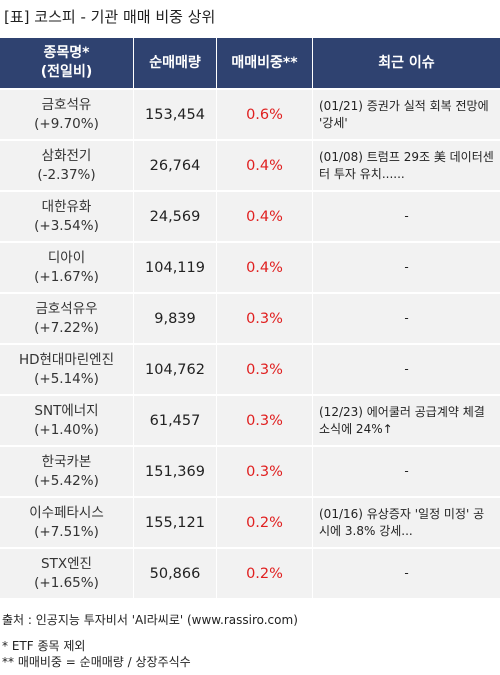 The height and width of the screenshot is (675, 500). I want to click on table-row: 디아이 (+1.67%) 104,119 0.4% -, so click(250, 267).